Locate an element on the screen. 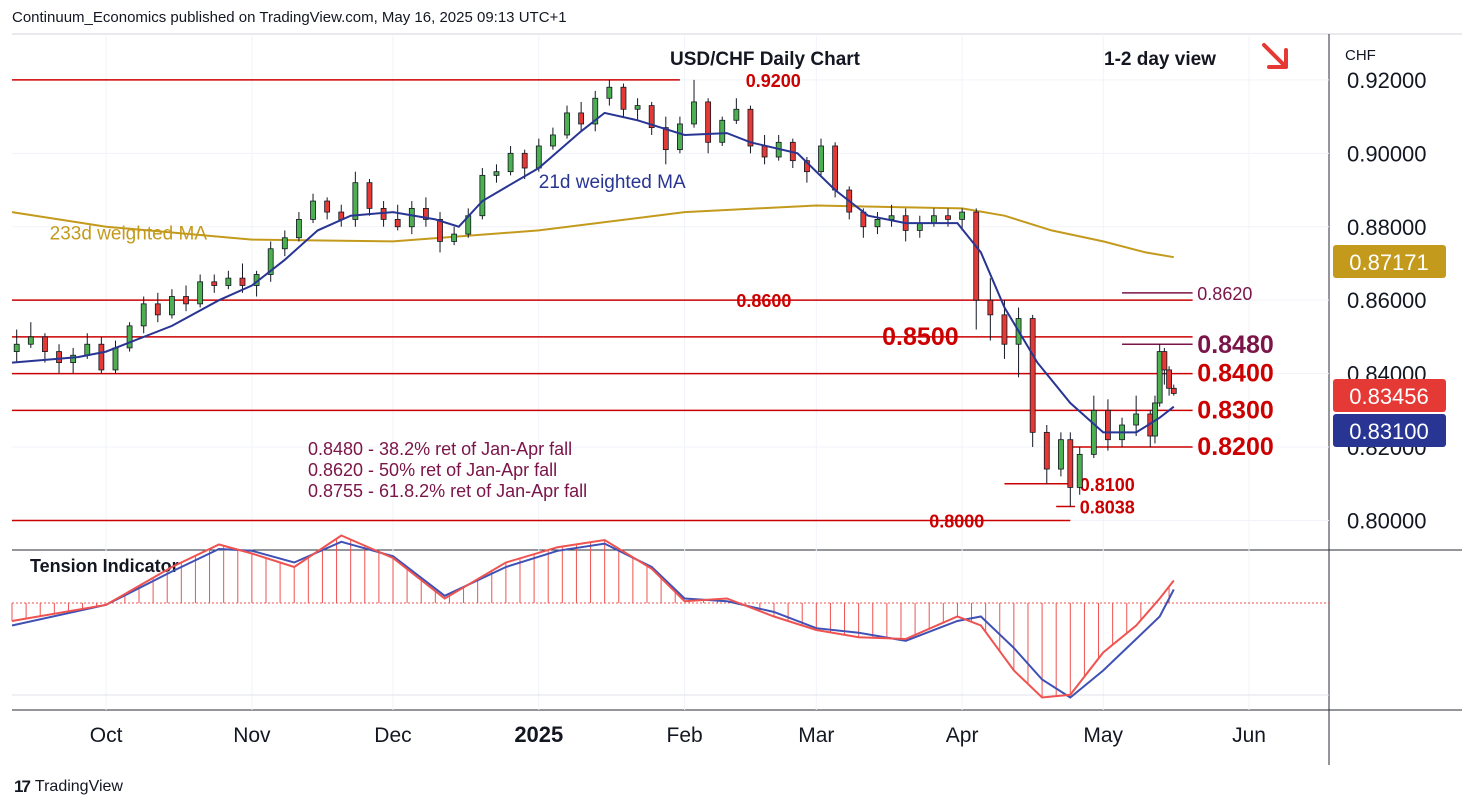  price-badge-label: 0.83100 is located at coordinates (1389, 431).